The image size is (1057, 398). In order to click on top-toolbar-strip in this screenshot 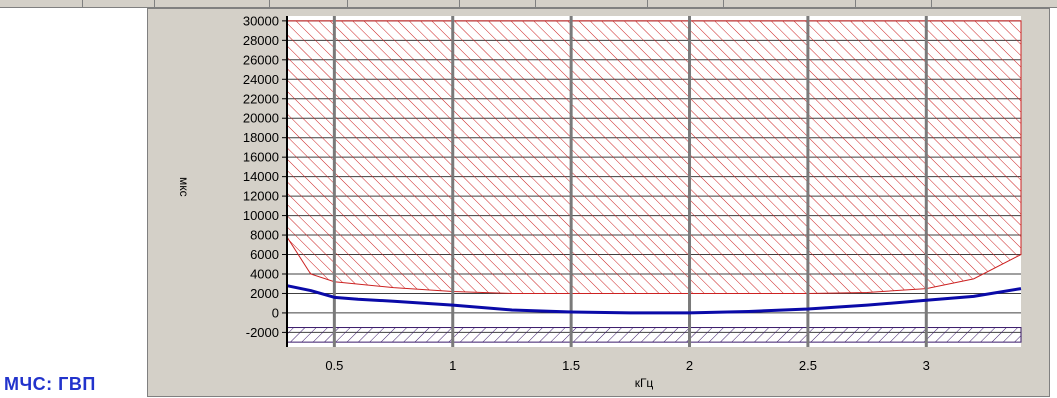, I will do `click(528, 4)`.